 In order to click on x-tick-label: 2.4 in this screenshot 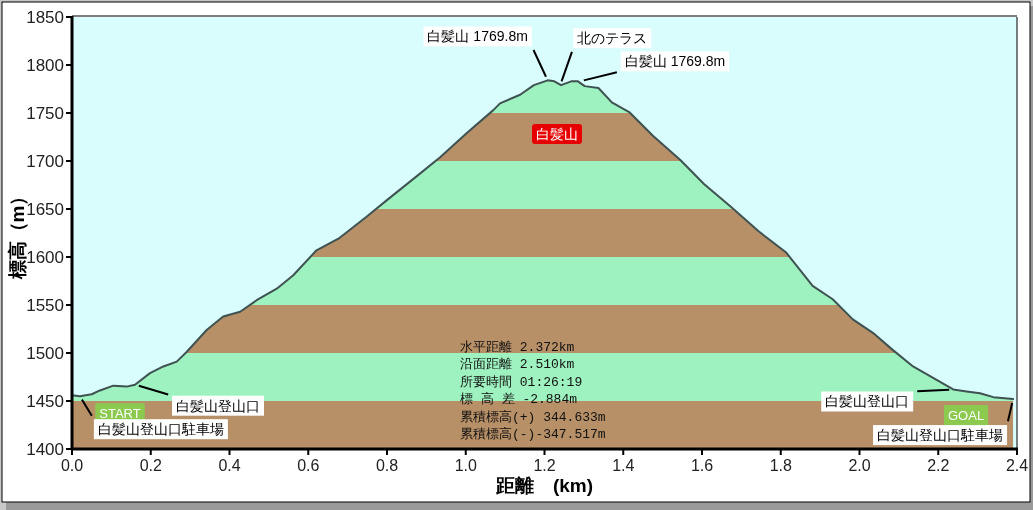, I will do `click(1017, 465)`.